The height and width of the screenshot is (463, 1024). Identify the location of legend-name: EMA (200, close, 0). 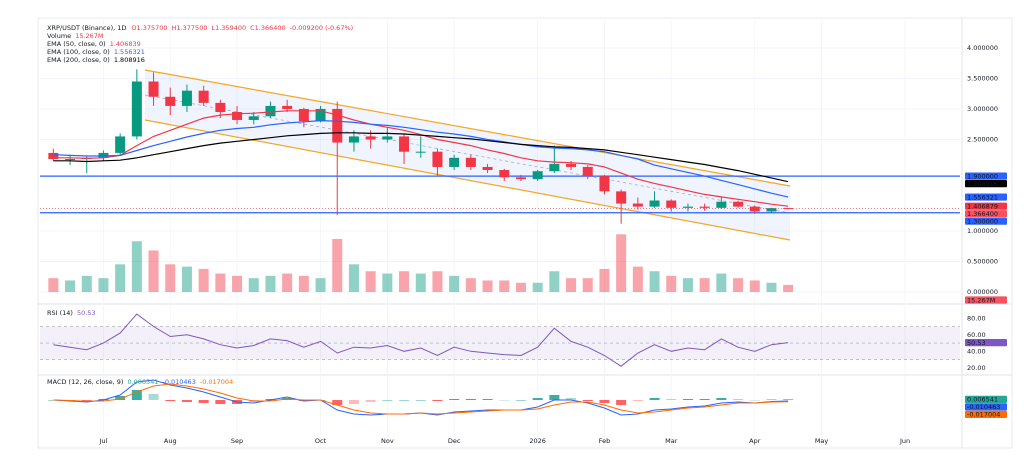
(78, 60).